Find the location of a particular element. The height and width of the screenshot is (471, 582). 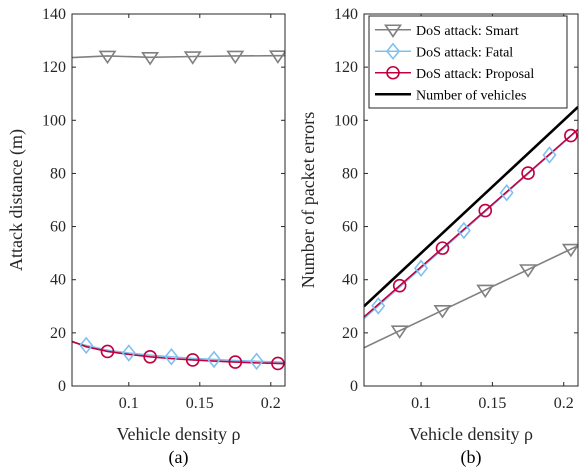

legend-label-fatal: DoS attack: Fatal is located at coordinates (464, 52).